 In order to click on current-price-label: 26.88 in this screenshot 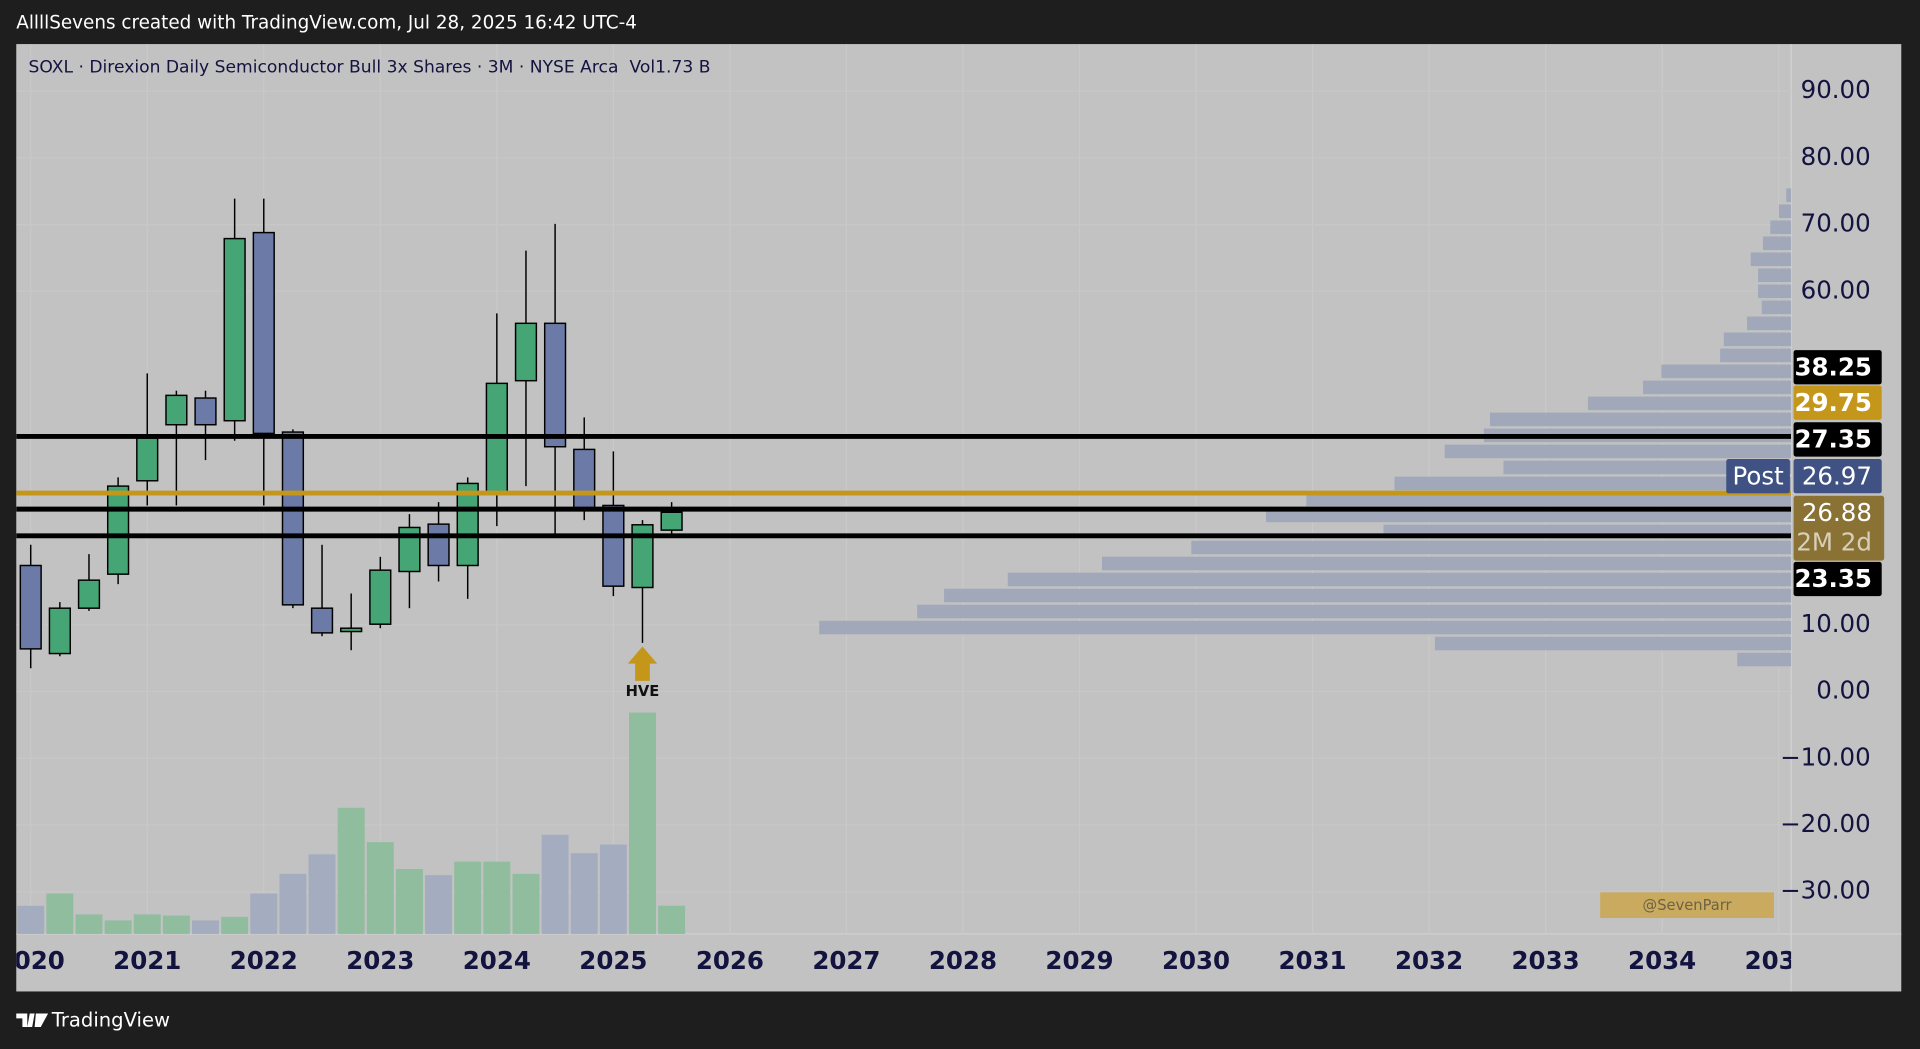, I will do `click(1837, 512)`.